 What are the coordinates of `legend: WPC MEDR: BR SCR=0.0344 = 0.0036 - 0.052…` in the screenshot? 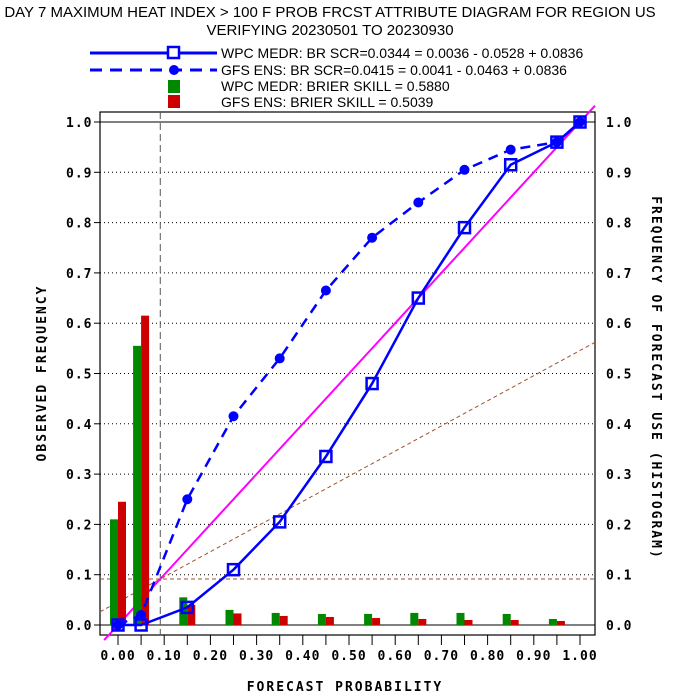 It's located at (336, 77).